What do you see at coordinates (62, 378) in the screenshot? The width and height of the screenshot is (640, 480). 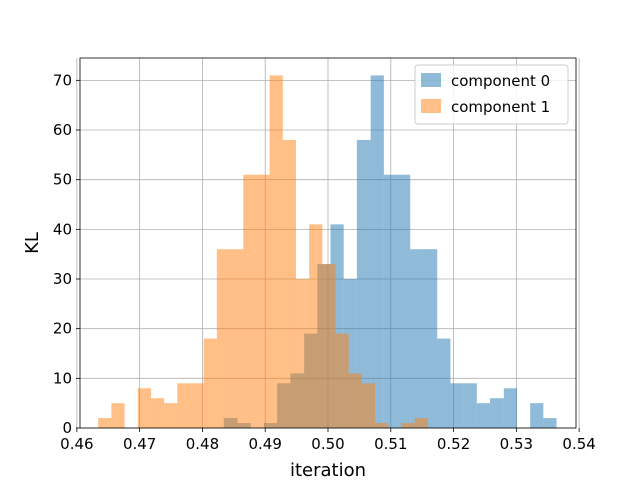 I see `y-tick-label: 10` at bounding box center [62, 378].